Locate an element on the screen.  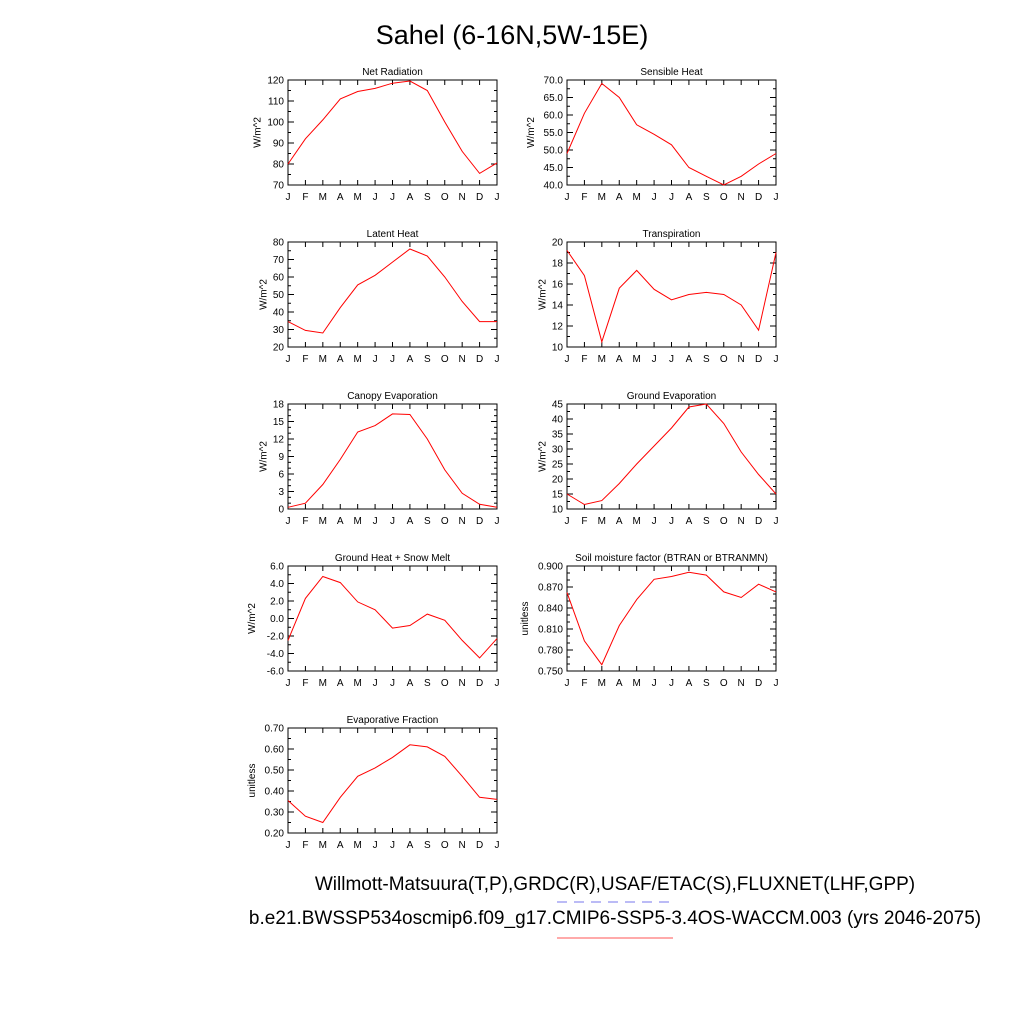
y-tick-label: 0.40 is located at coordinates (275, 792).